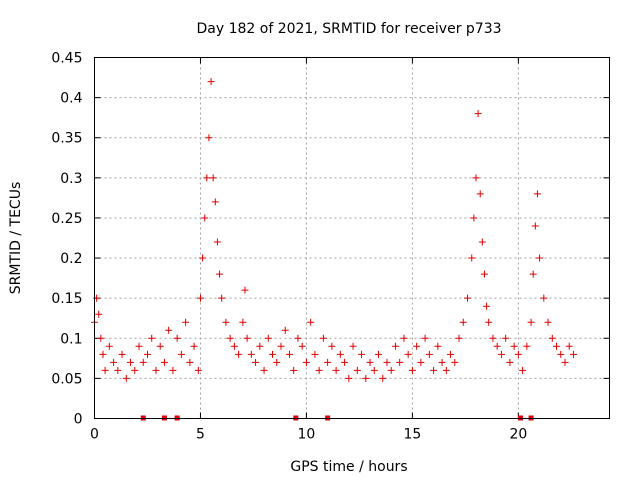 Image resolution: width=640 pixels, height=480 pixels. Describe the element at coordinates (71, 259) in the screenshot. I see `y-tick-label: 0.2` at that location.